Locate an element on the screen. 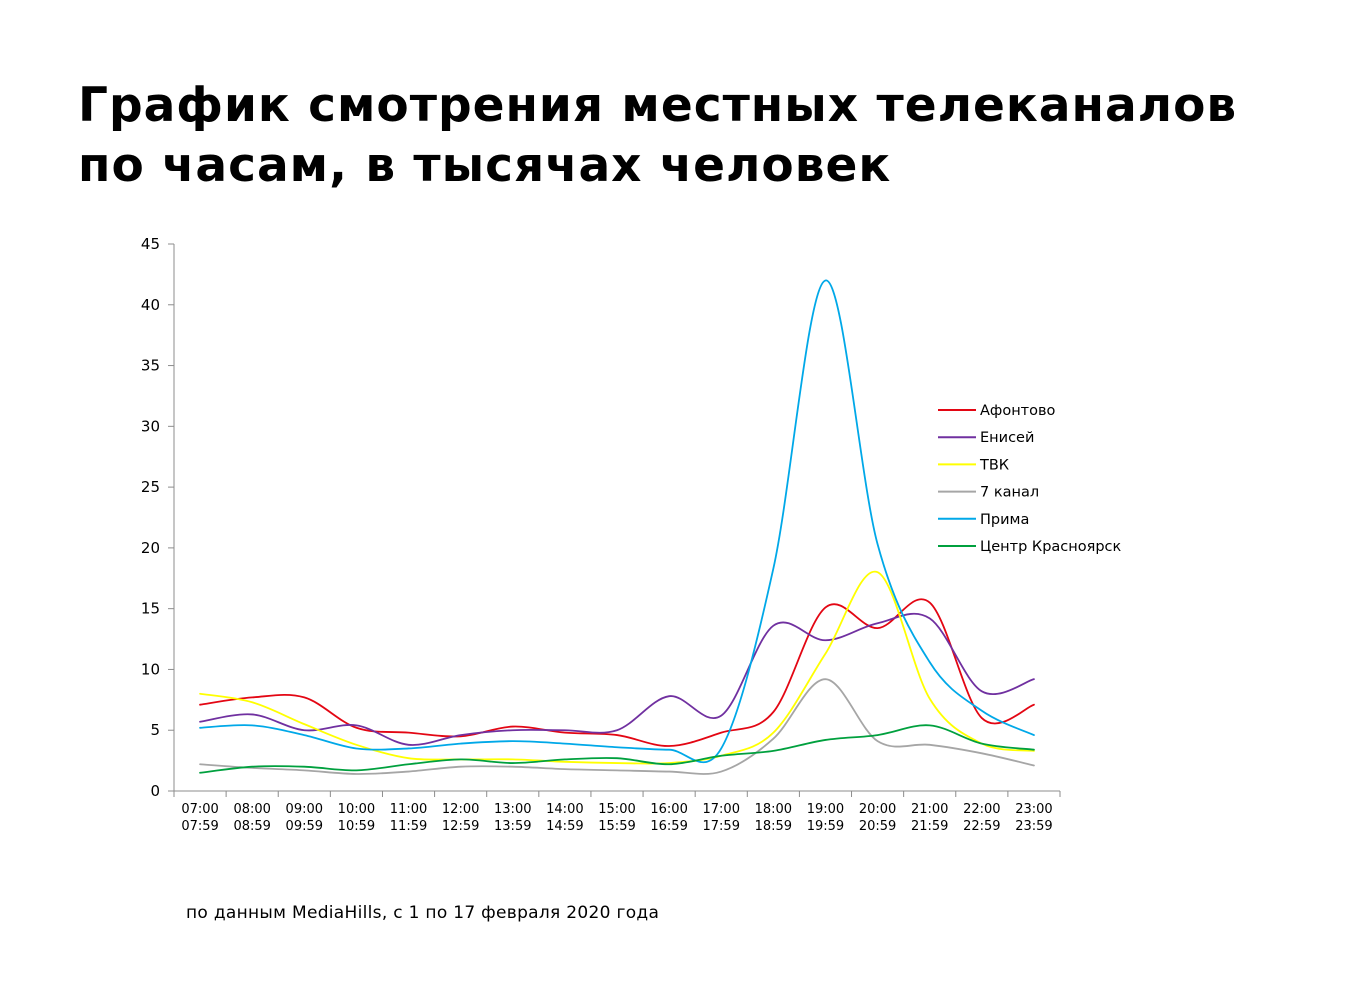 The image size is (1372, 1004). legend-label: ТВК is located at coordinates (994, 465).